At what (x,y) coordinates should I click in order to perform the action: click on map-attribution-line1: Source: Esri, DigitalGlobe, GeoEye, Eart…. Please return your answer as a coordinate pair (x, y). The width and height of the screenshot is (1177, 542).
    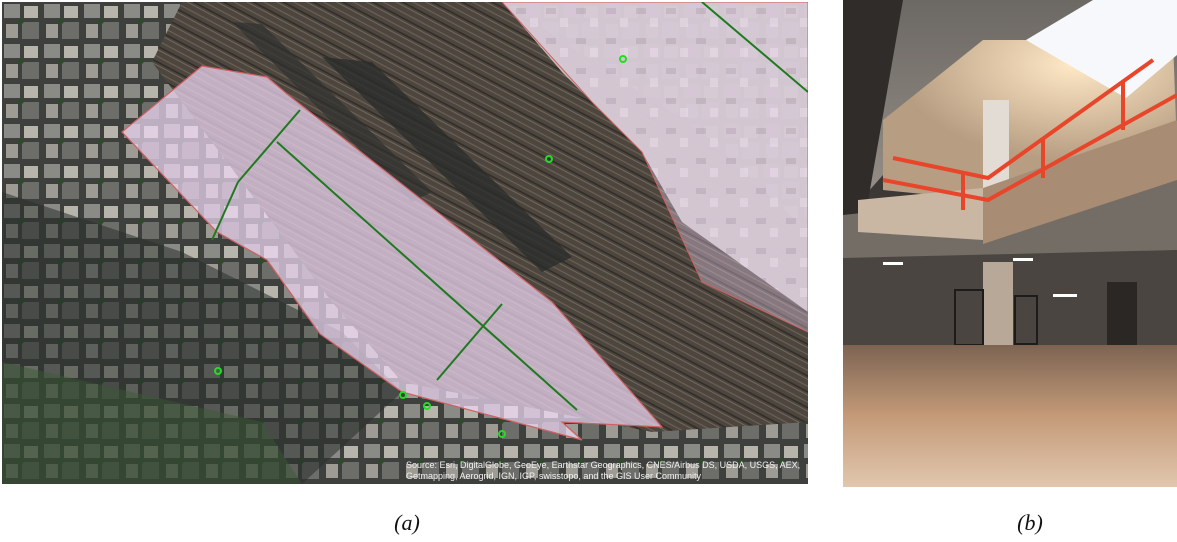
    Looking at the image, I should click on (603, 465).